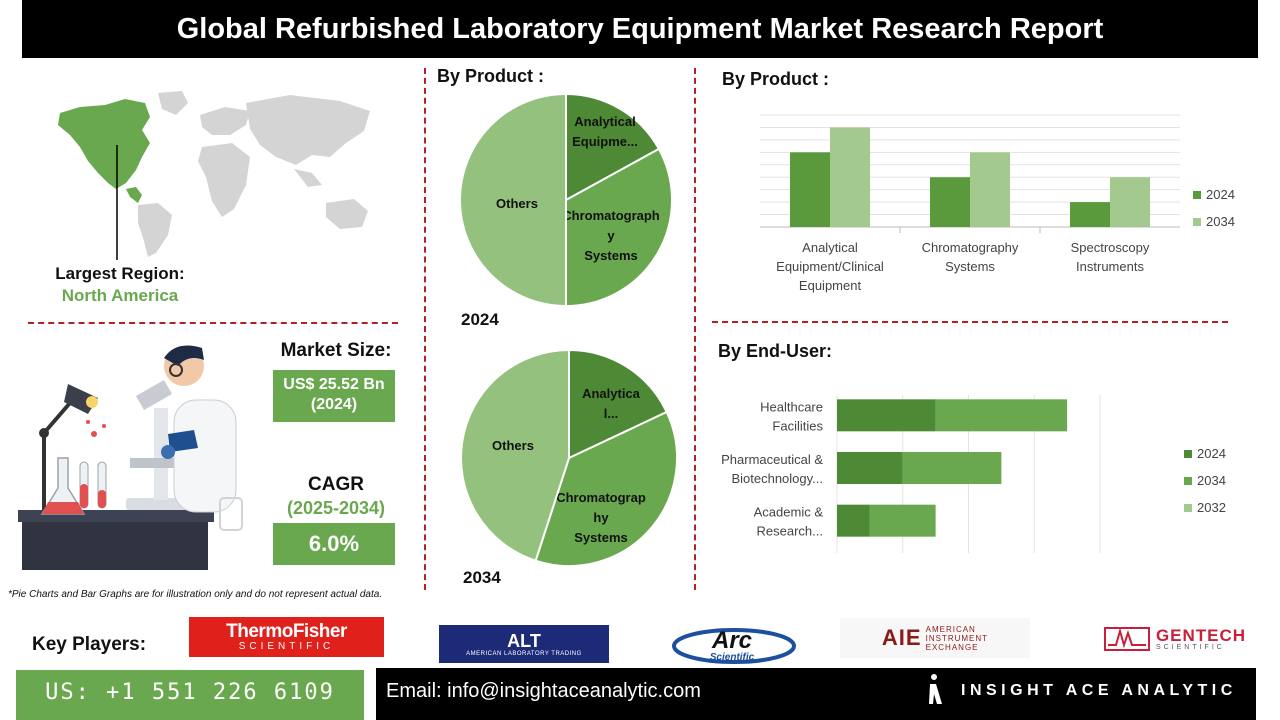 This screenshot has height=720, width=1280. What do you see at coordinates (336, 484) in the screenshot?
I see `cagr-label: CAGR` at bounding box center [336, 484].